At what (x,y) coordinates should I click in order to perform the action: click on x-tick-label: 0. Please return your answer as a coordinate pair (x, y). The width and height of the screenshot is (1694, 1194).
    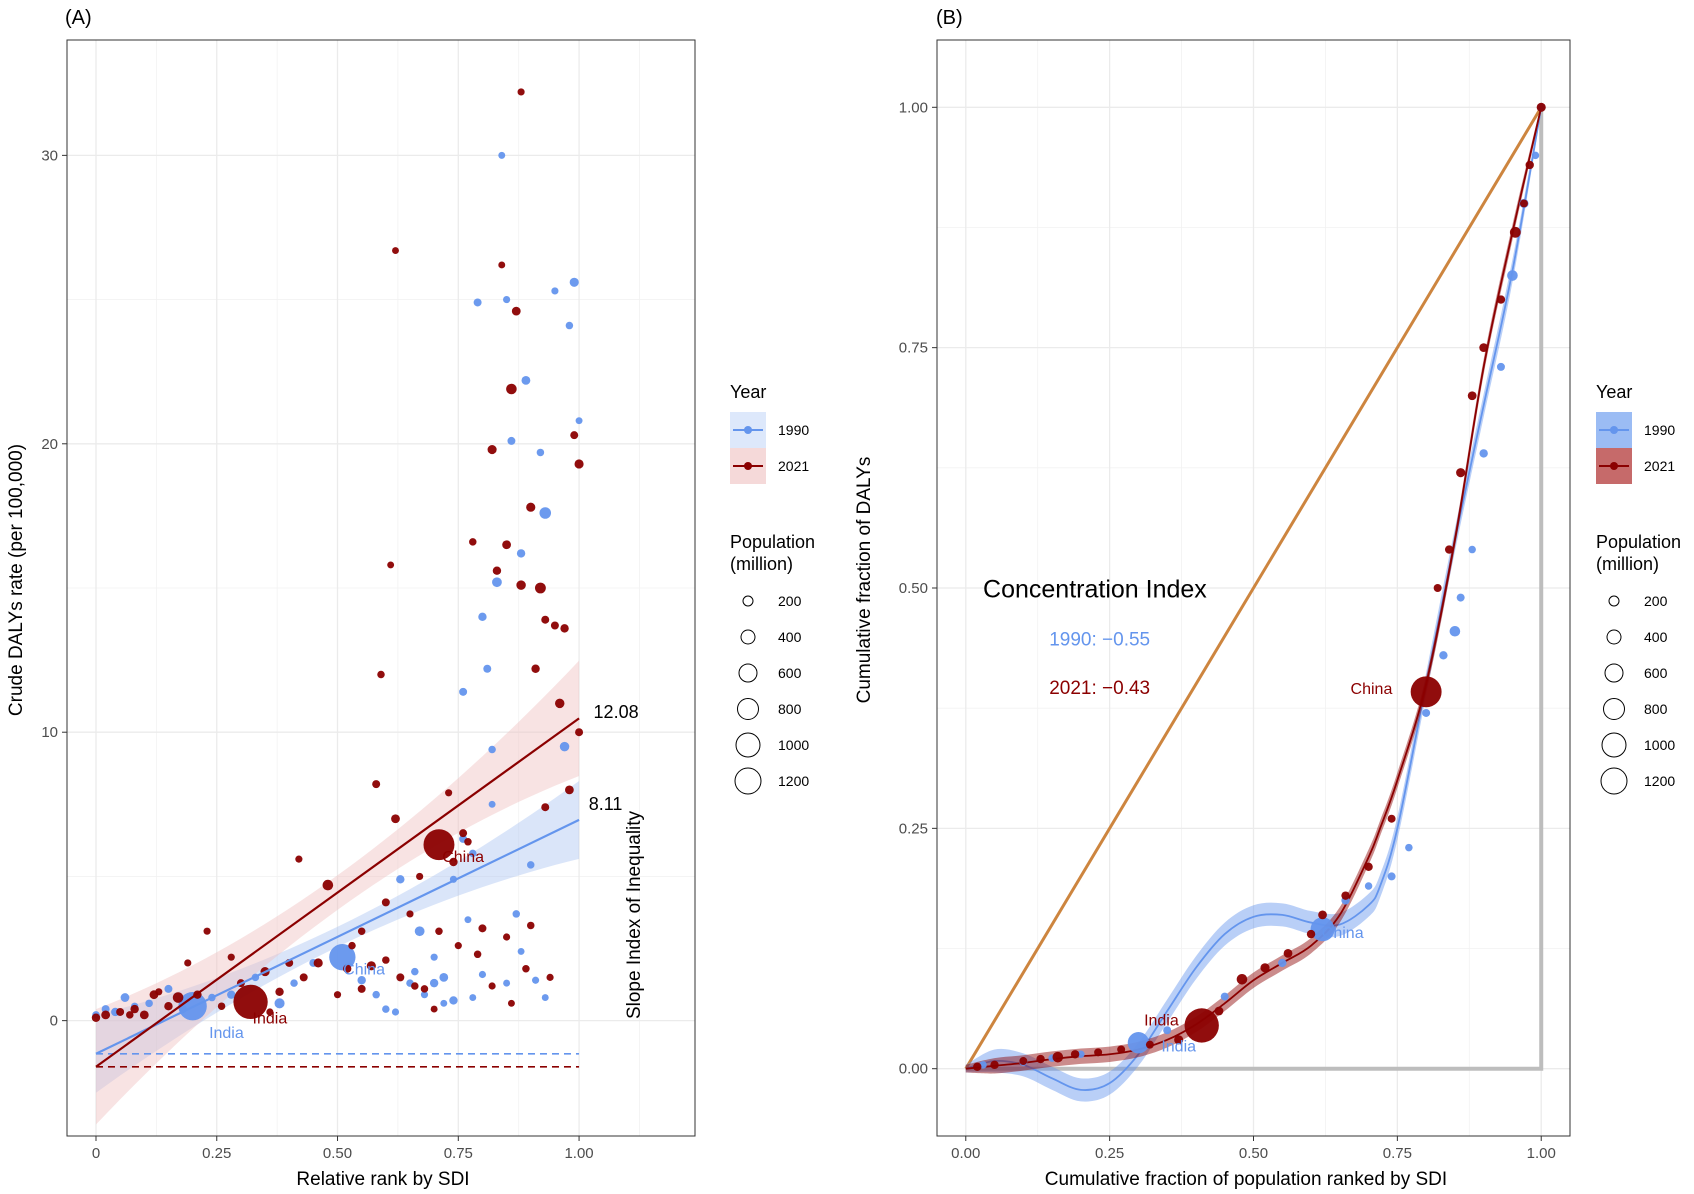
    Looking at the image, I should click on (96, 1153).